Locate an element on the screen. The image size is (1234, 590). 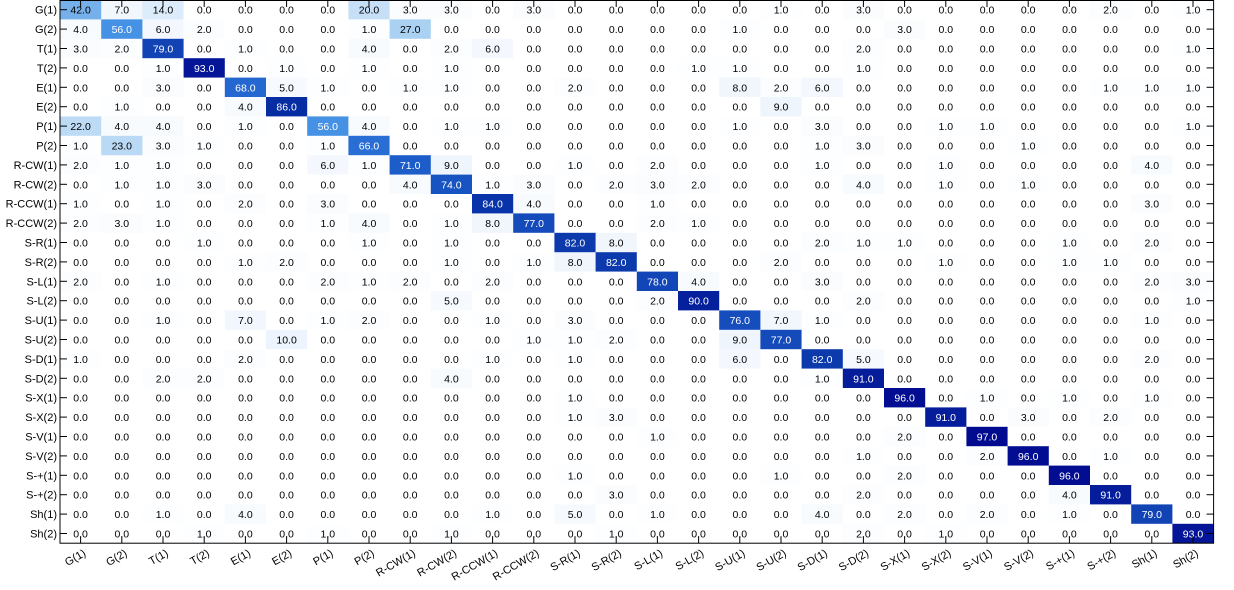
cell-value: 42.0 is located at coordinates (80, 11).